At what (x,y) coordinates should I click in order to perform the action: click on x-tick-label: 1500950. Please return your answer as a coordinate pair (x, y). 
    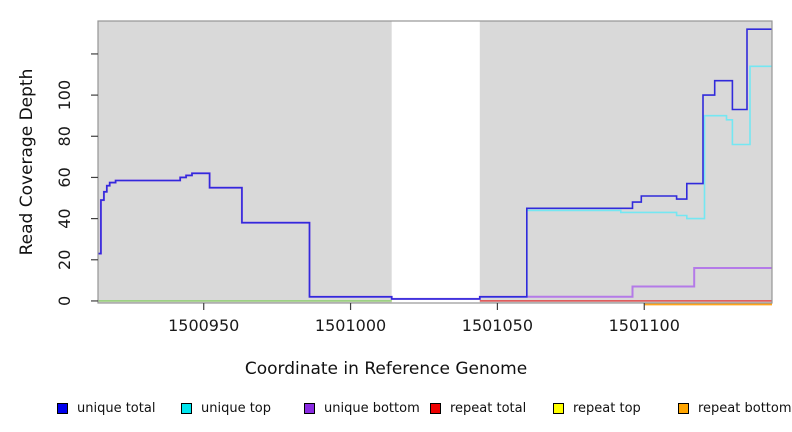
    Looking at the image, I should click on (203, 325).